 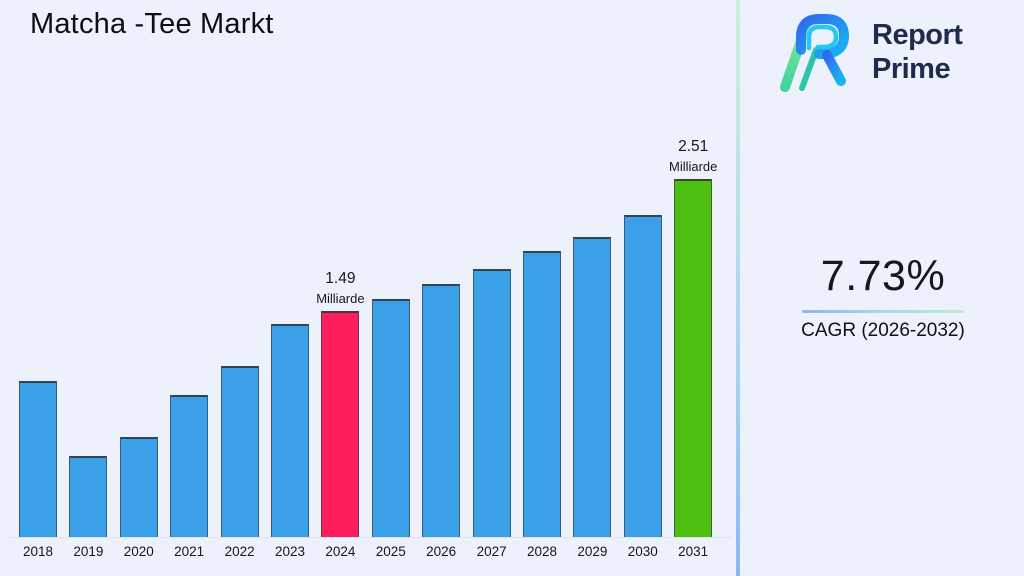 I want to click on bar-2029, so click(x=592, y=387).